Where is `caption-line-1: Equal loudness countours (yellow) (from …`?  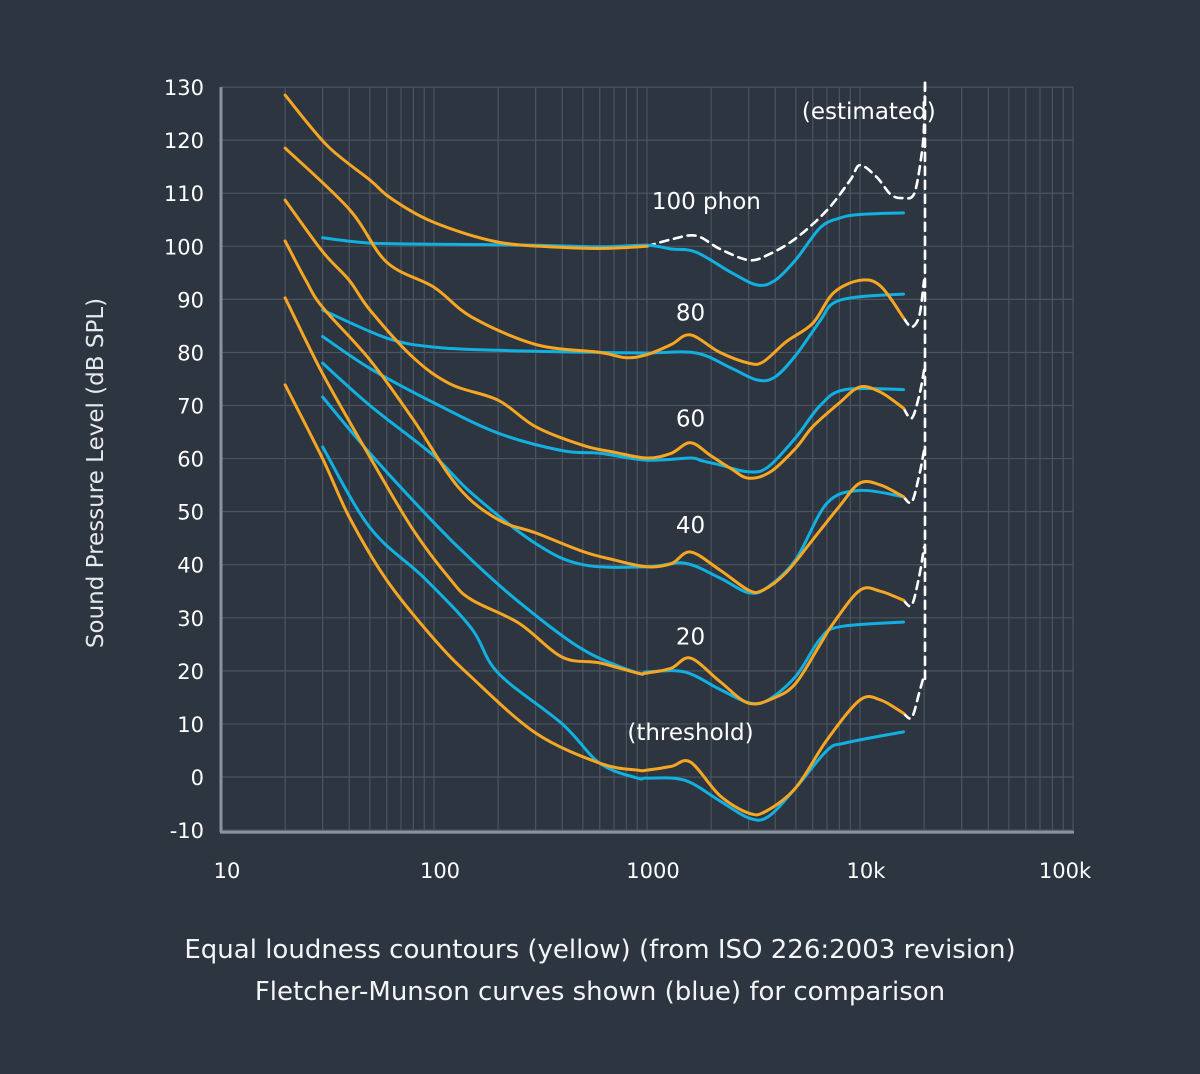
caption-line-1: Equal loudness countours (yellow) (from … is located at coordinates (599, 950).